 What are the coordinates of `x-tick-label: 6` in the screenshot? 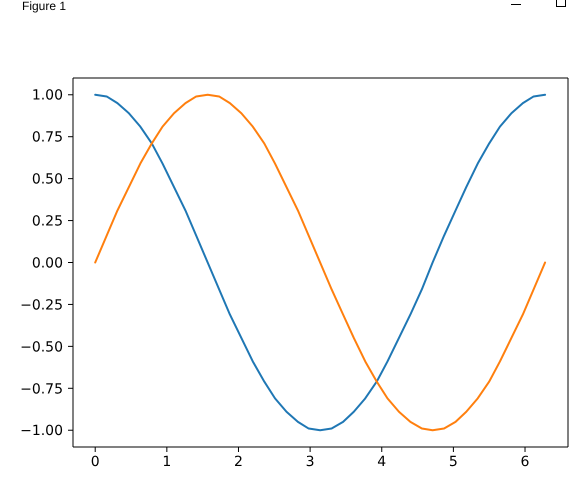 It's located at (525, 462).